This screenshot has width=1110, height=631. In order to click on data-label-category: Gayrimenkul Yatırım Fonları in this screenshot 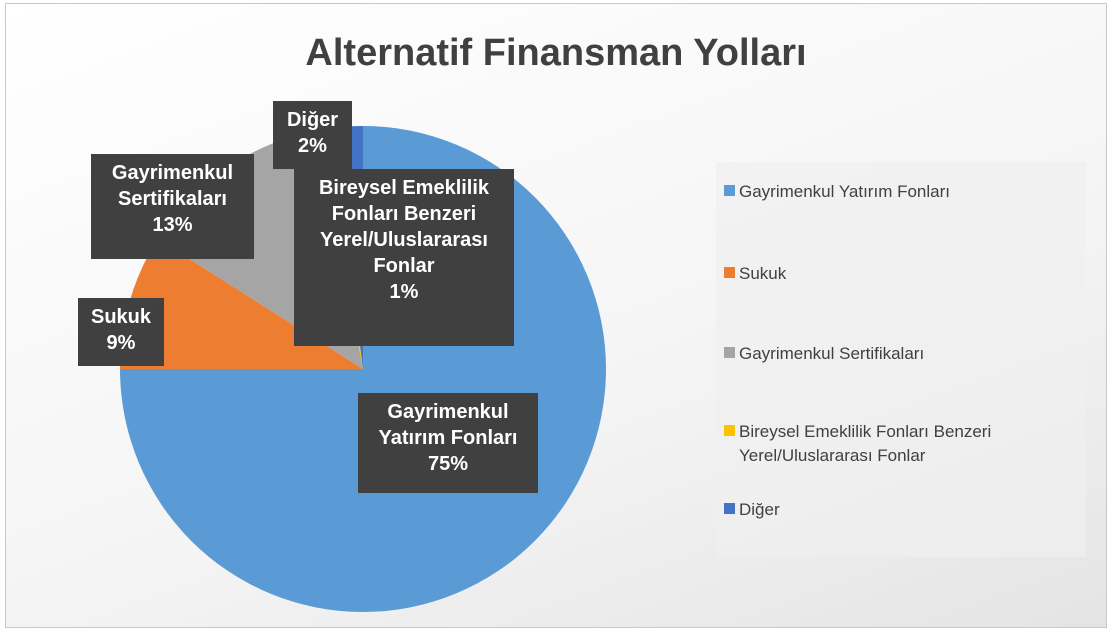, I will do `click(448, 425)`.